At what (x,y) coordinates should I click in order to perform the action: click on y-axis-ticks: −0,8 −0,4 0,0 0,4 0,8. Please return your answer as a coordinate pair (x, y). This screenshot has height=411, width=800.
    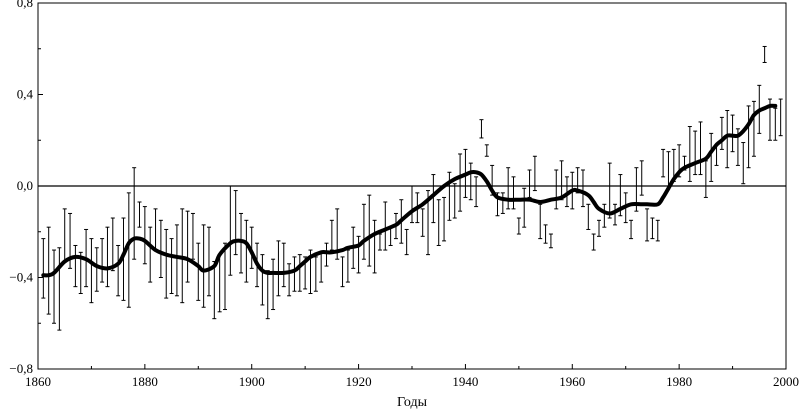
    Looking at the image, I should click on (26, 188).